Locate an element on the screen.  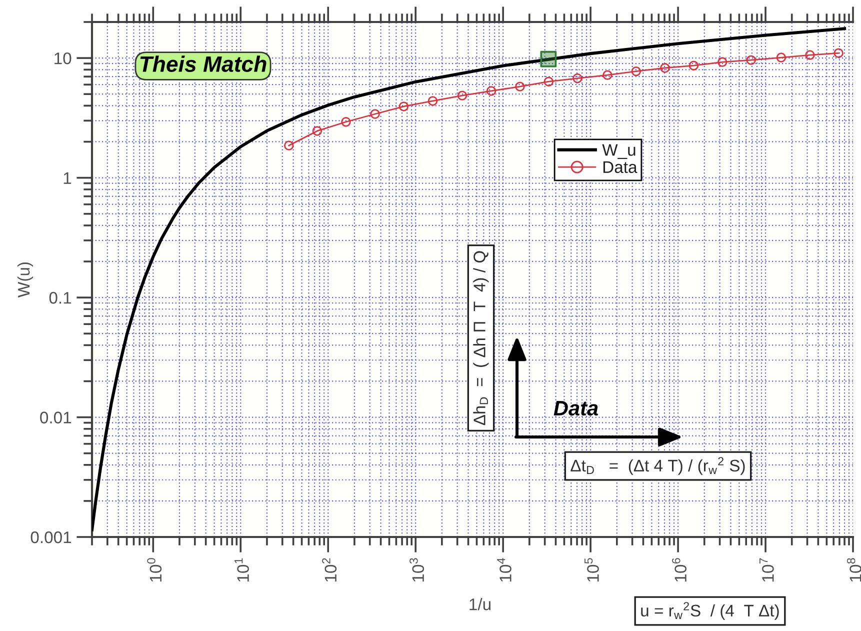
y-tick-label: 0.01 is located at coordinates (56, 418).